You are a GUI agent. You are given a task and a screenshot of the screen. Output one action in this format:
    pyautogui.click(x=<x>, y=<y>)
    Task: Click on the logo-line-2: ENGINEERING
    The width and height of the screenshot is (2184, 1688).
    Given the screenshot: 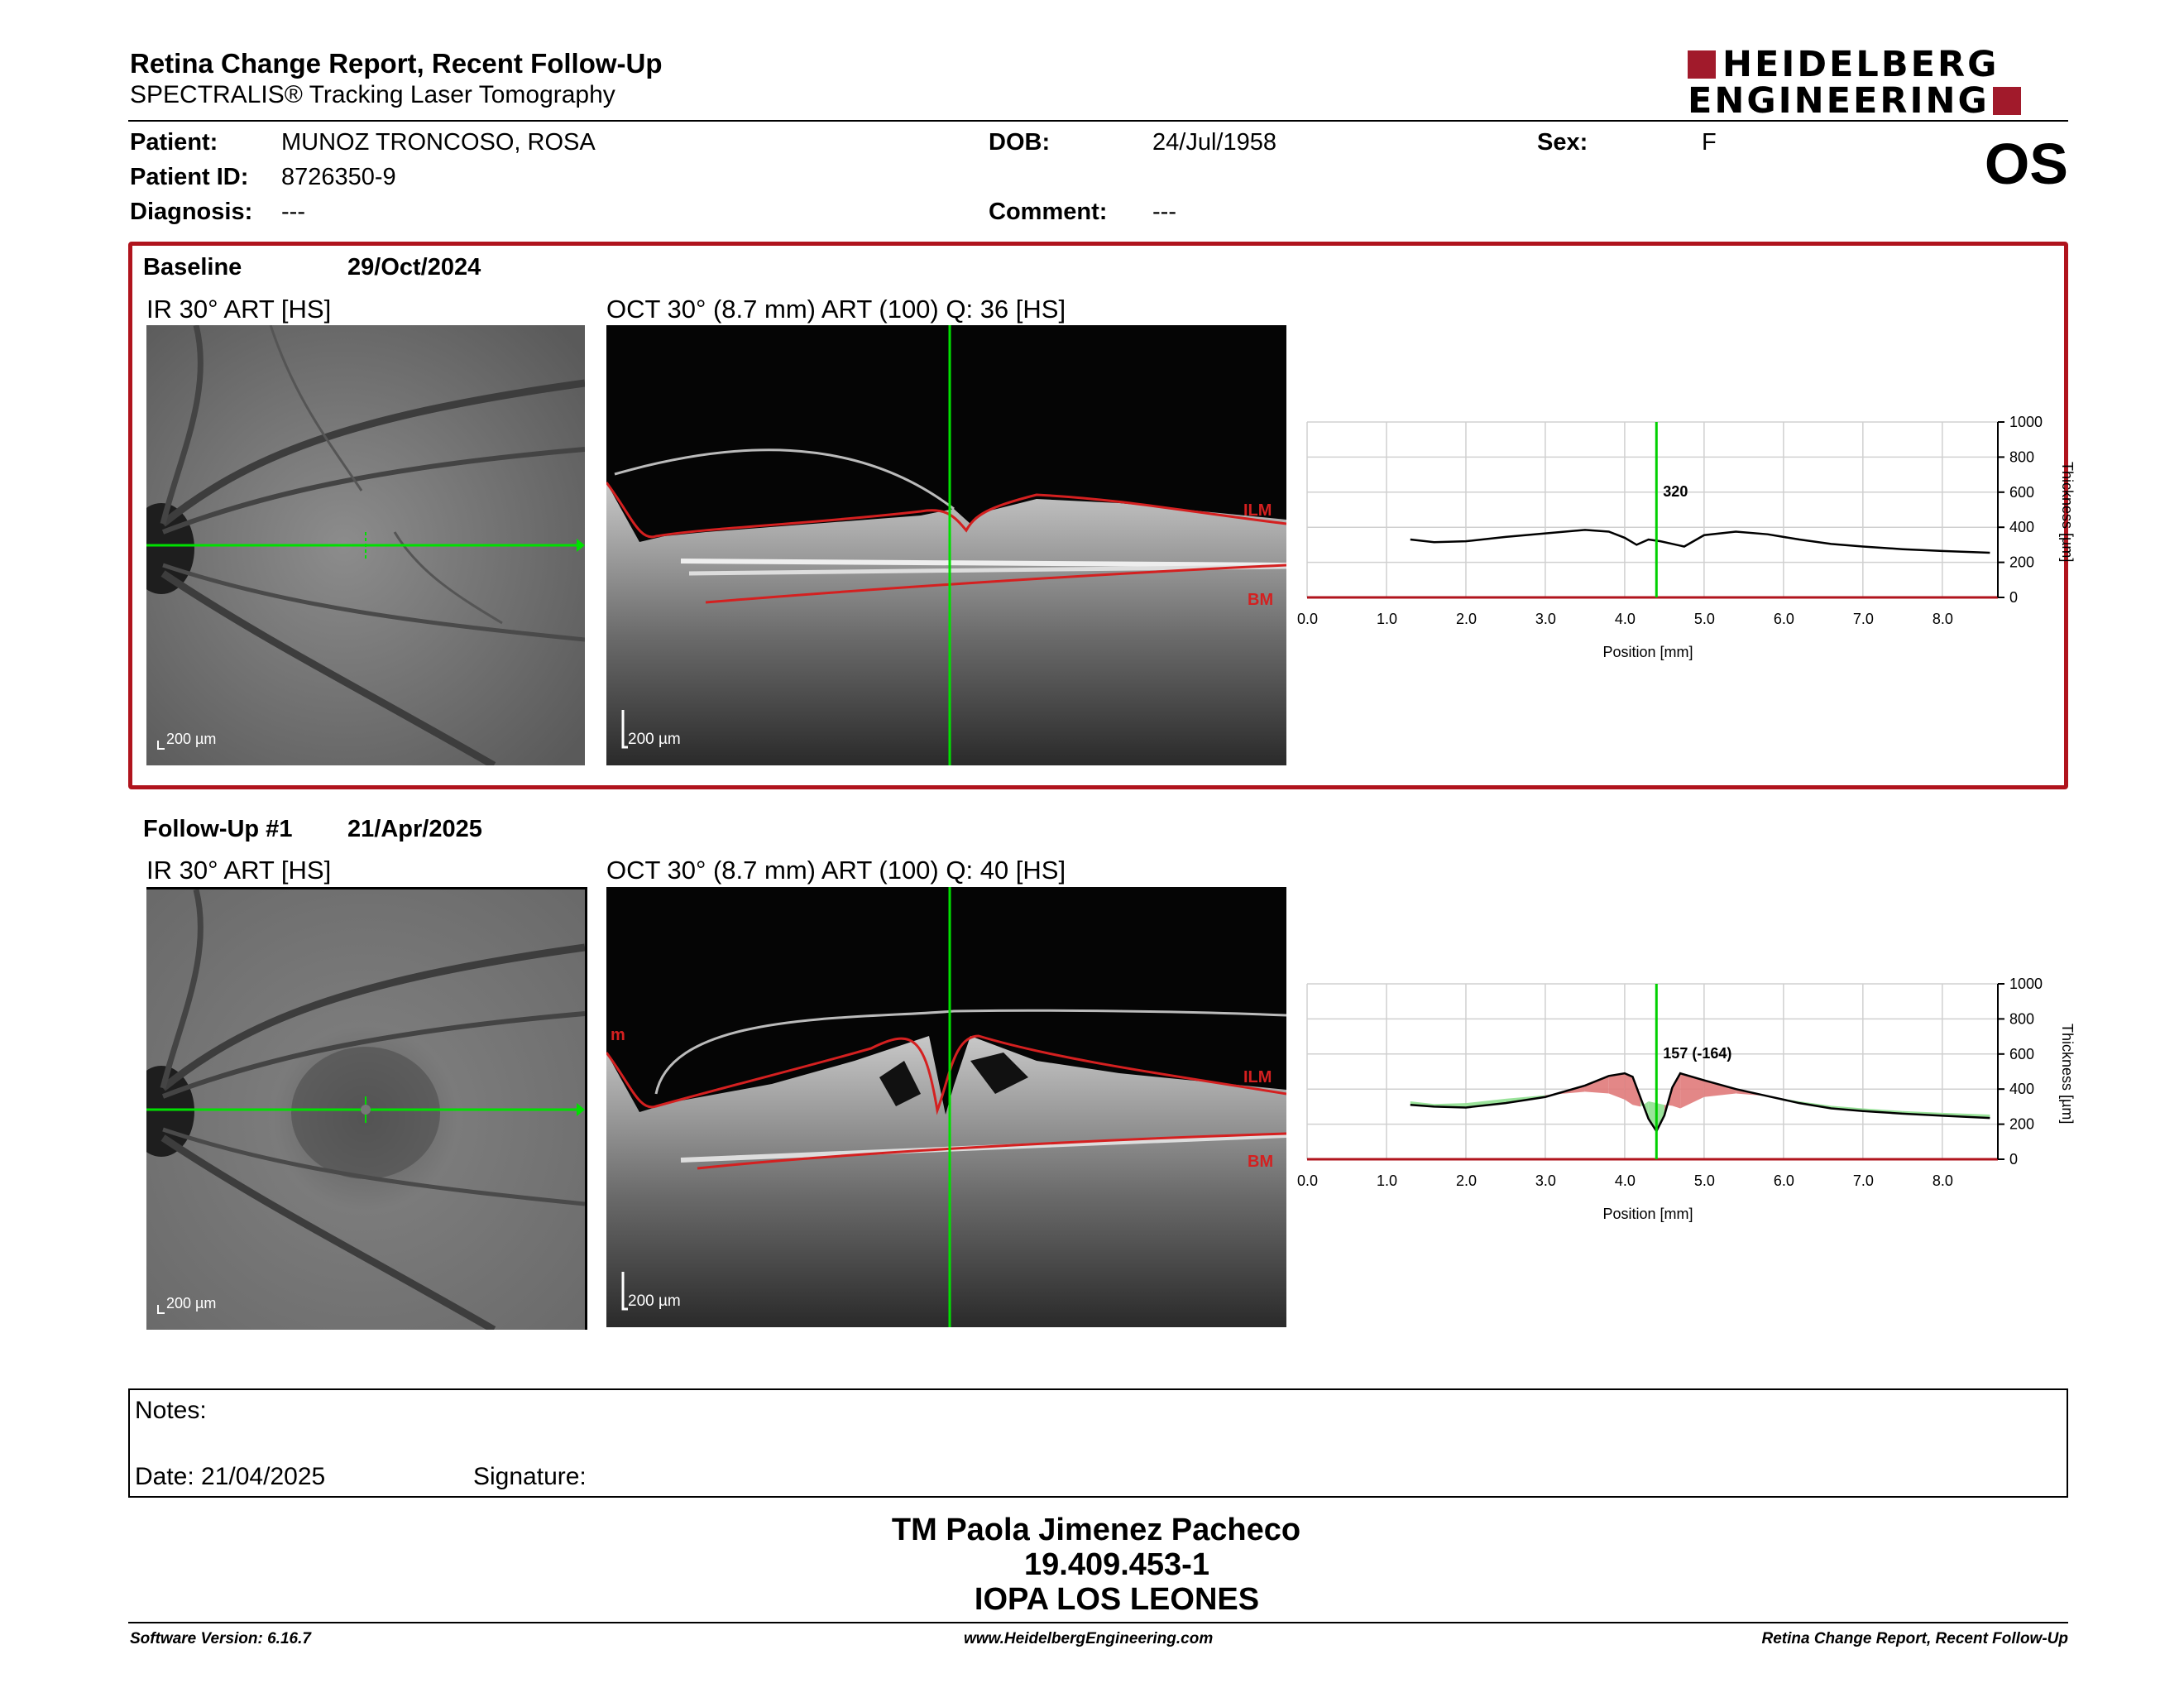 What is the action you would take?
    pyautogui.click(x=1878, y=101)
    